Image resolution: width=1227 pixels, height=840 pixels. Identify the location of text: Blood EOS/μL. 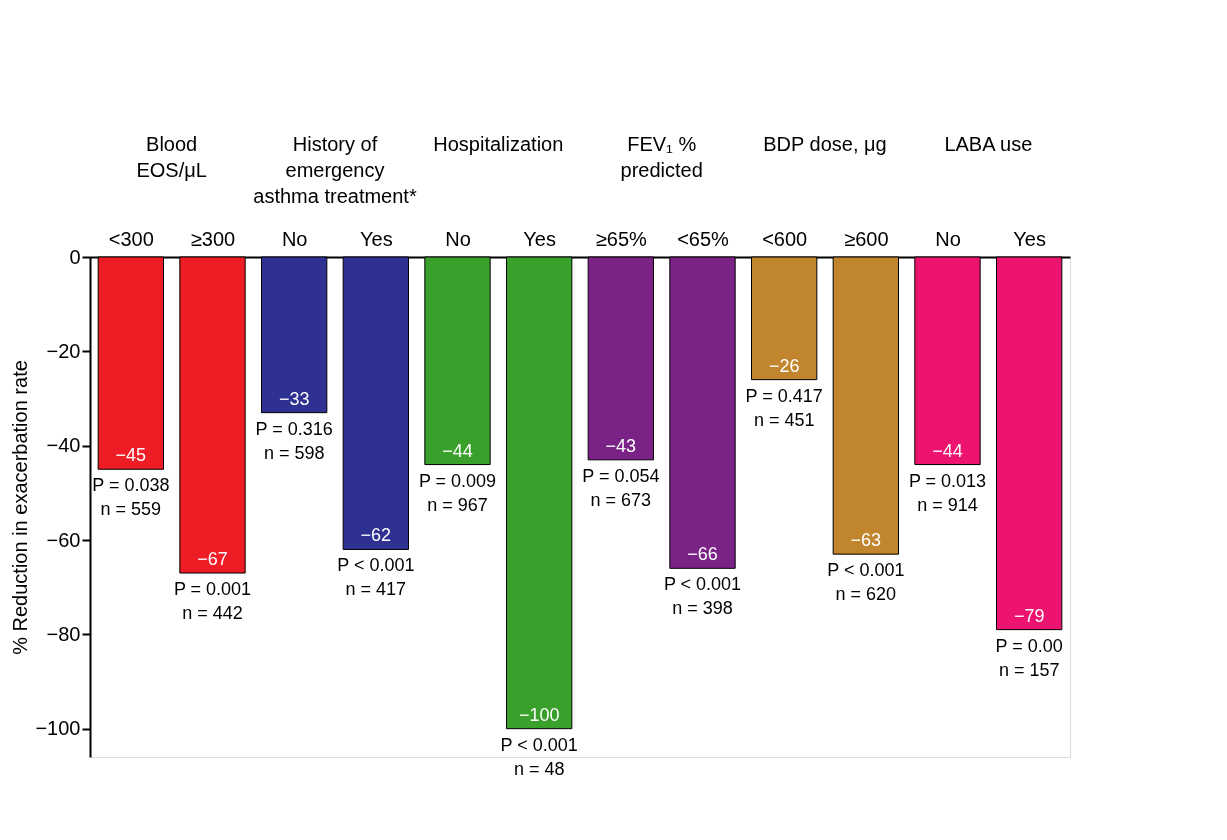
(171, 157).